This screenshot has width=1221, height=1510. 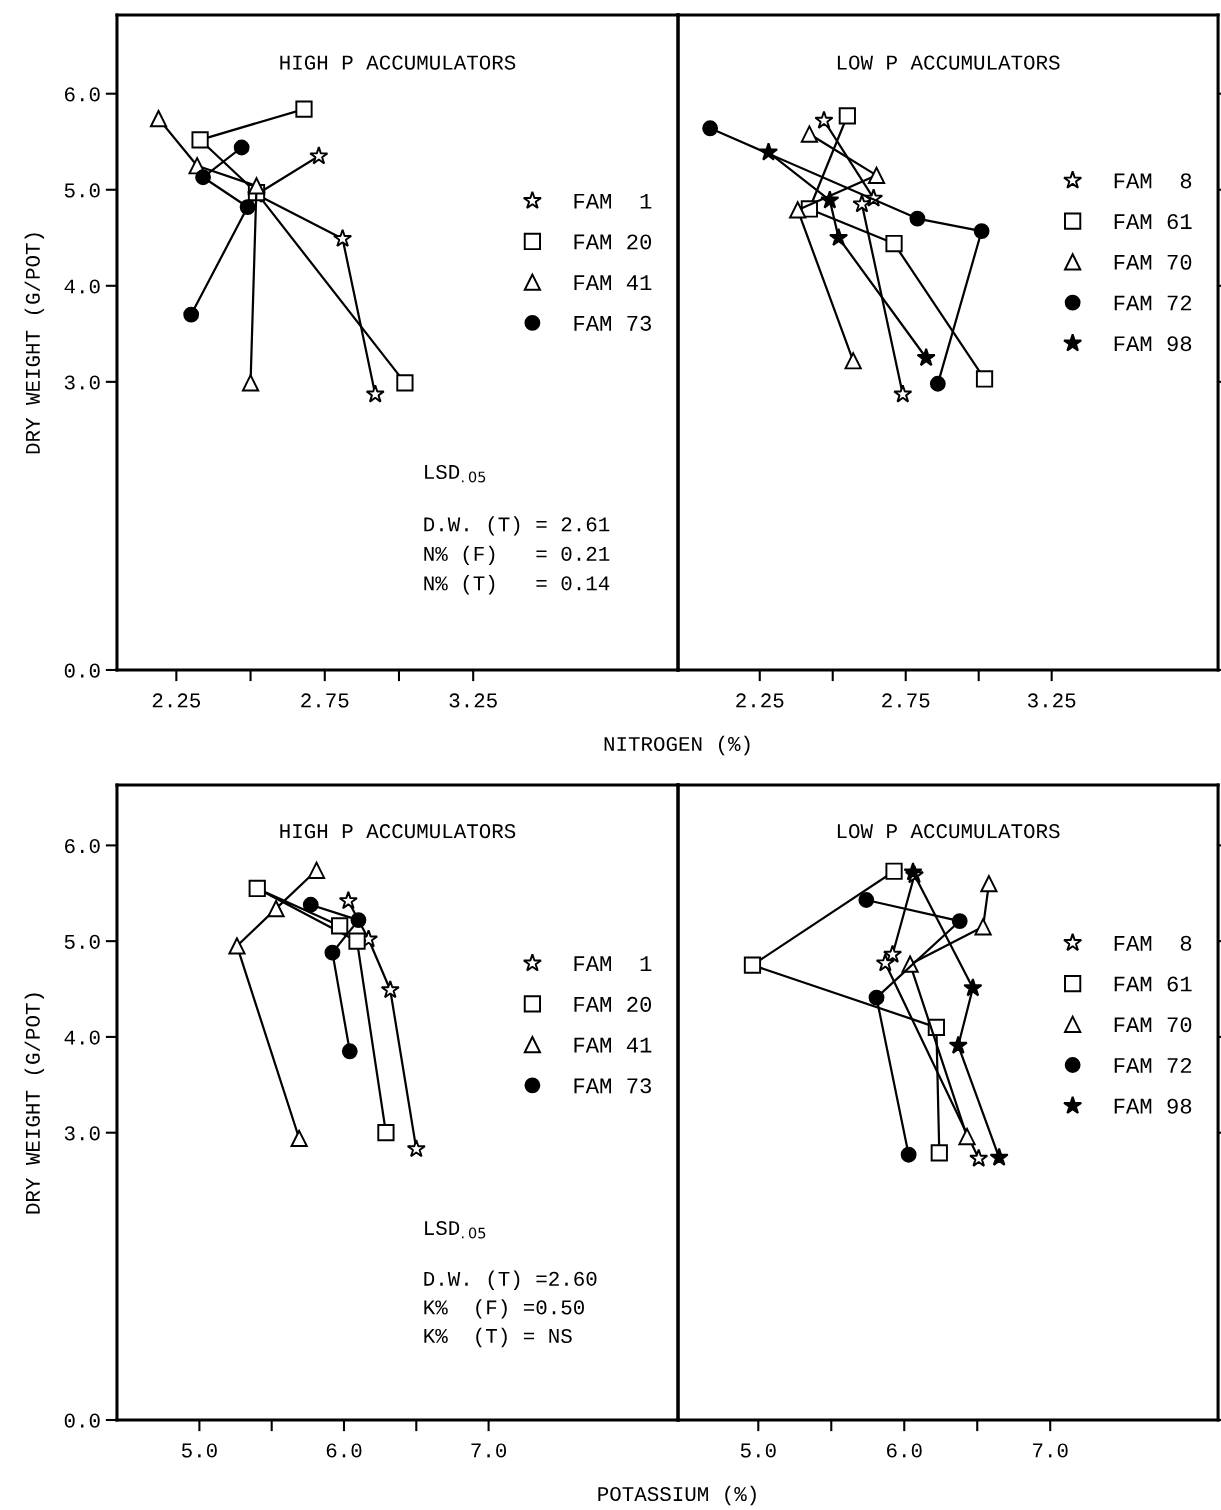 I want to click on annotation: K% (T) = NS, so click(x=498, y=1337).